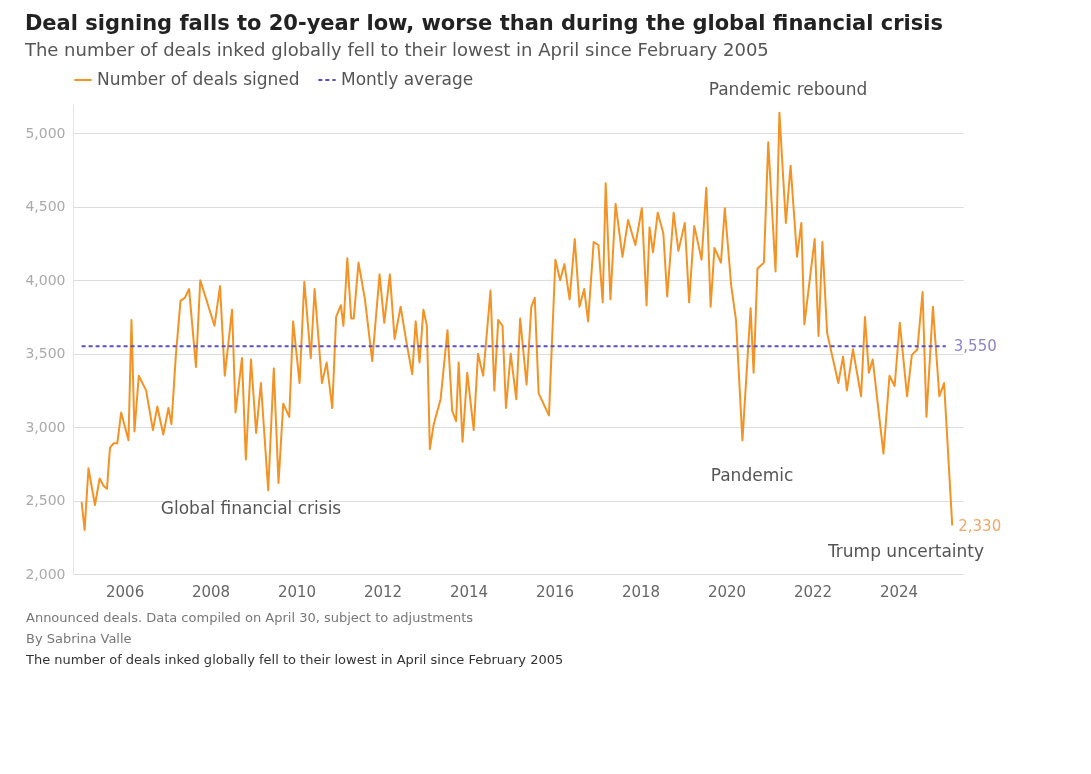 Image resolution: width=1091 pixels, height=774 pixels. Describe the element at coordinates (251, 508) in the screenshot. I see `annotation: Global financial crisis` at that location.